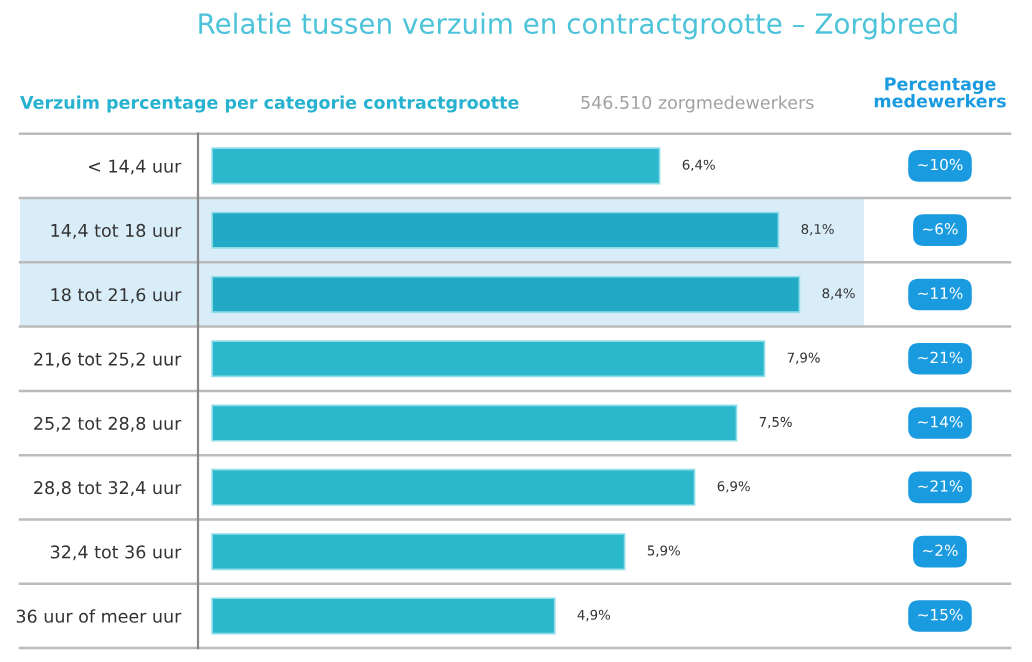 The width and height of the screenshot is (1032, 662). What do you see at coordinates (108, 489) in the screenshot?
I see `y-tick-label: 28,8 tot 32,4 uur` at bounding box center [108, 489].